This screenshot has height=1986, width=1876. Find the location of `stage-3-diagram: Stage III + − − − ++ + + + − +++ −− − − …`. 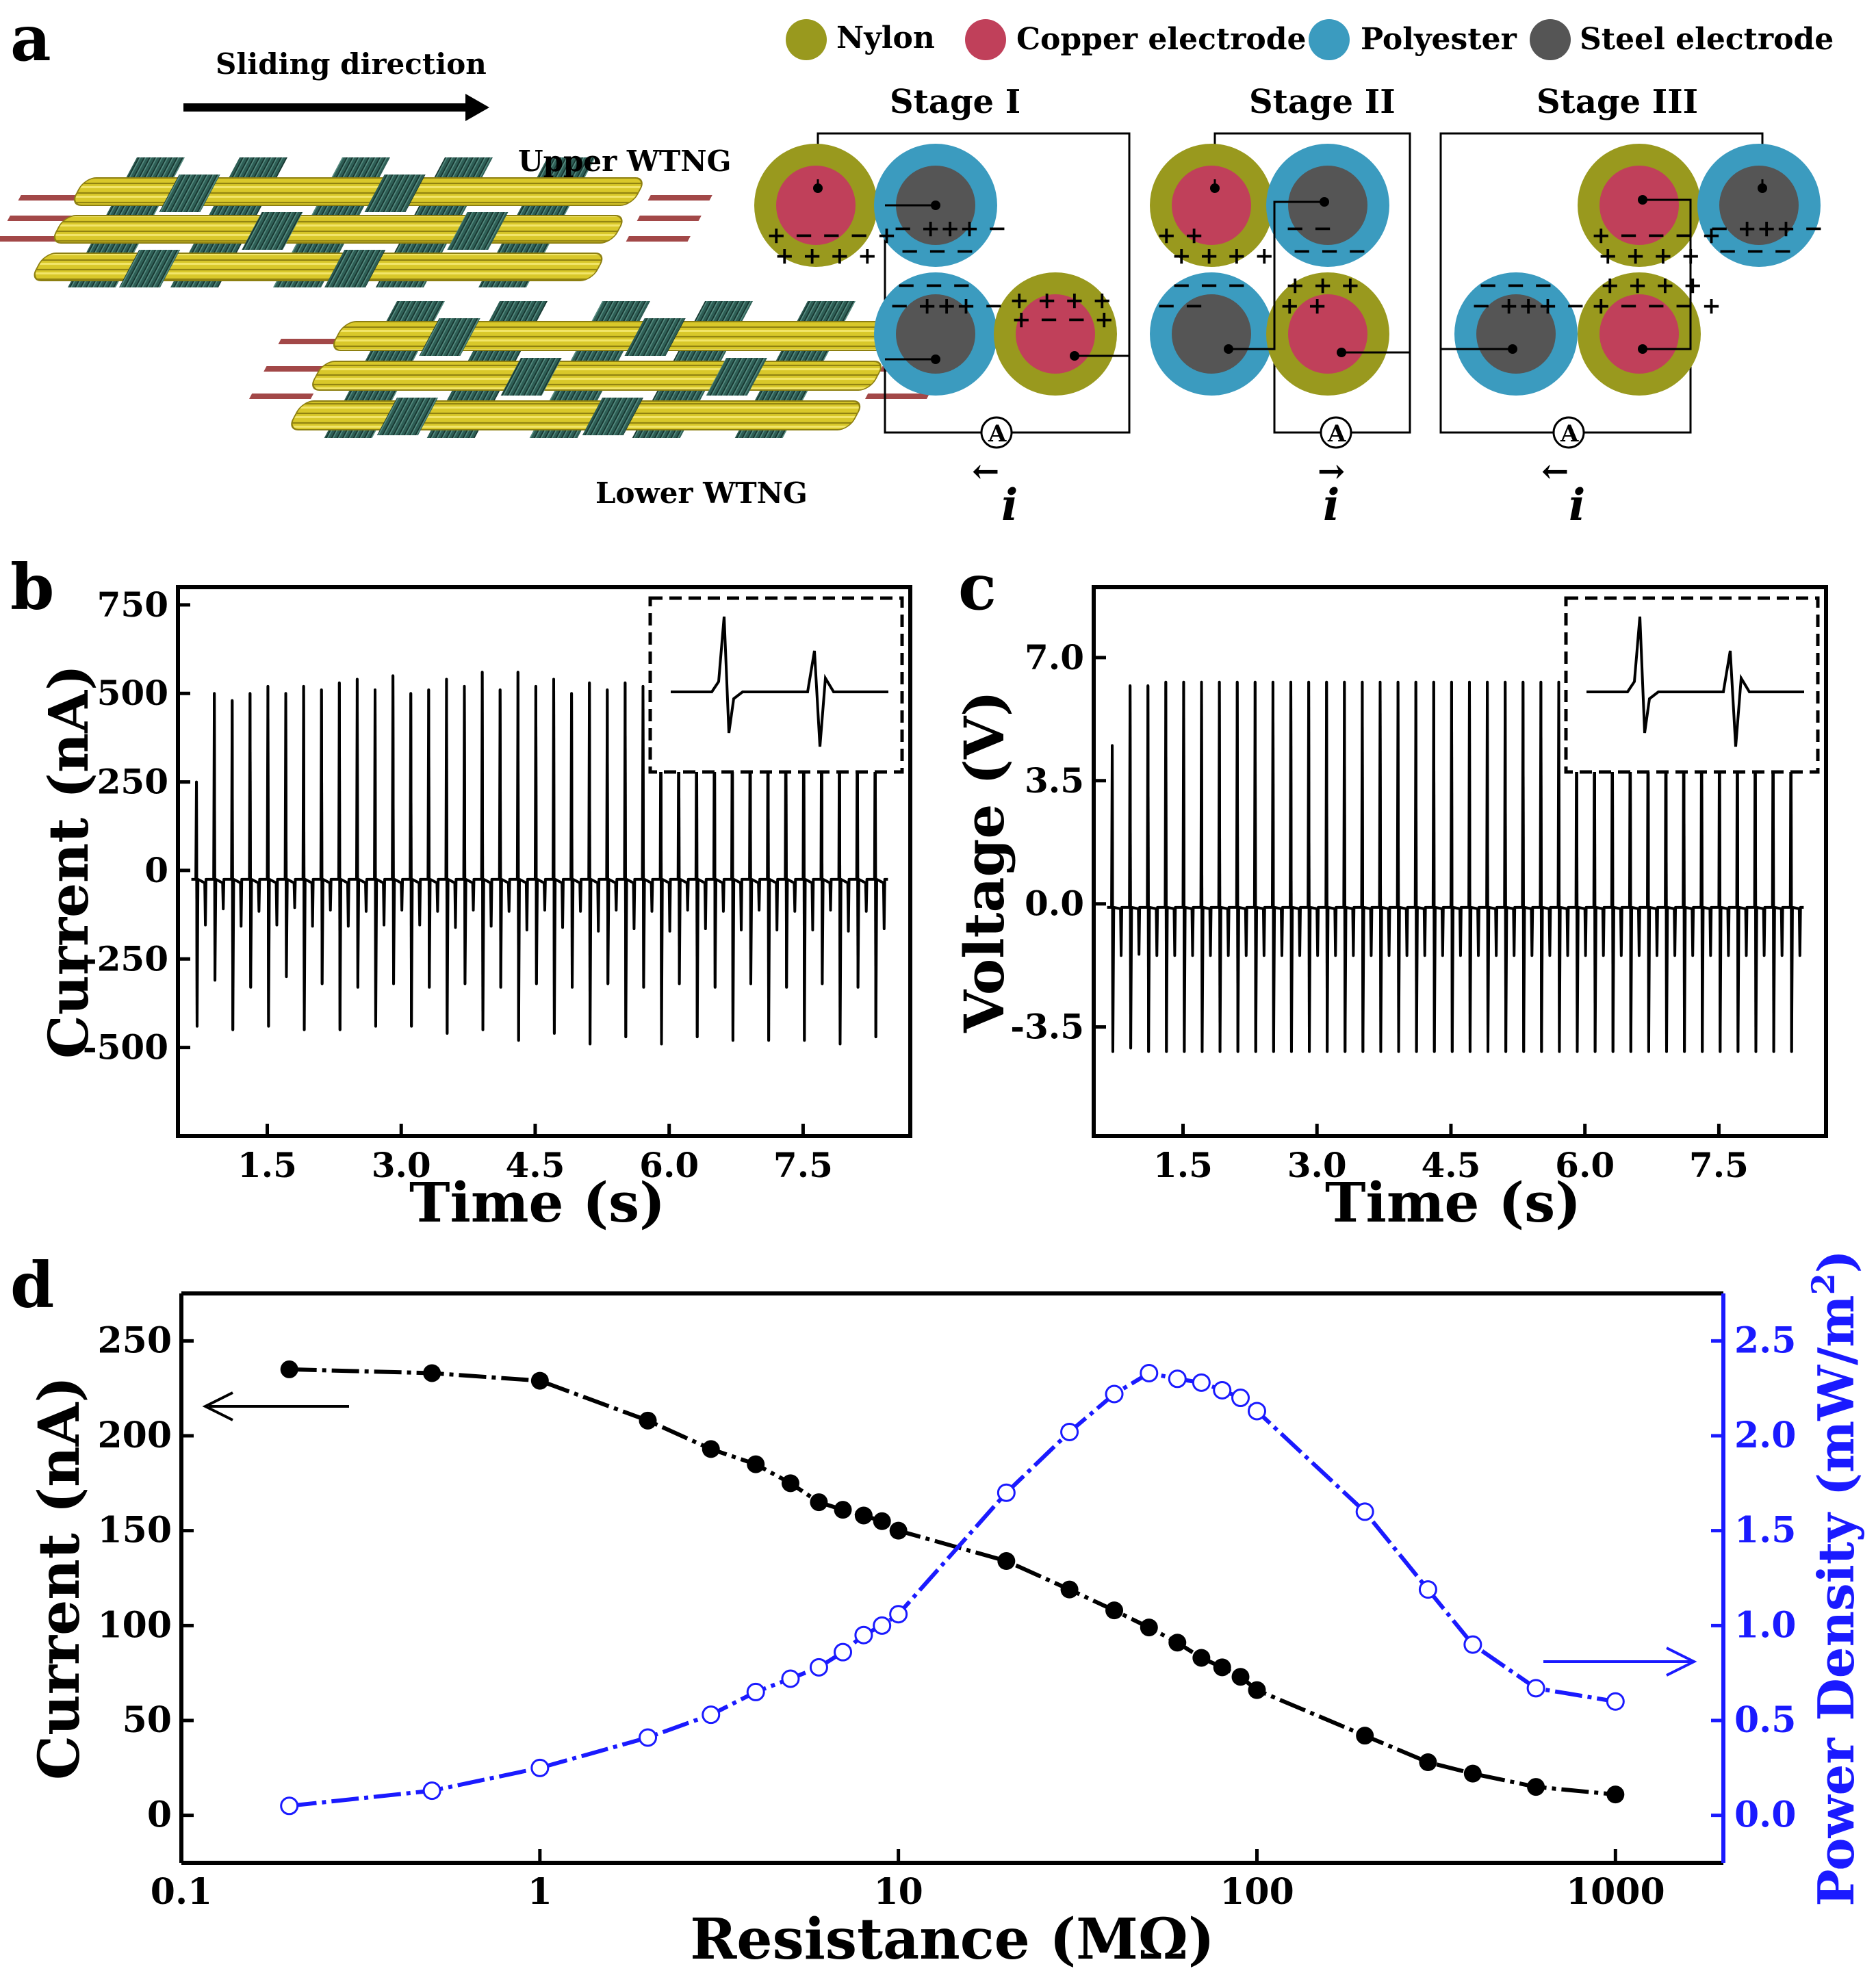

stage-3-diagram: Stage III + − − − ++ + + + − +++ −− − − … is located at coordinates (1631, 307).